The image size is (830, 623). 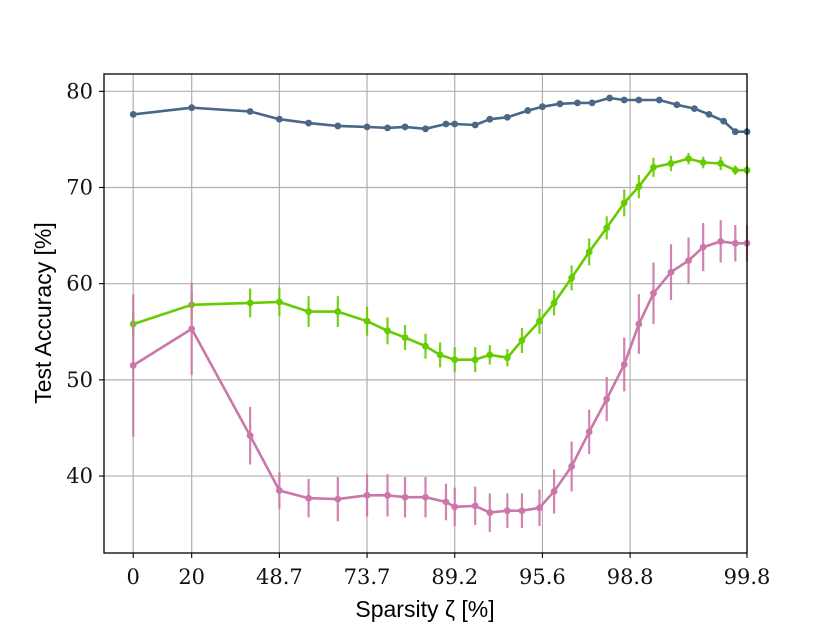 What do you see at coordinates (79, 187) in the screenshot?
I see `y-tick-label: 70` at bounding box center [79, 187].